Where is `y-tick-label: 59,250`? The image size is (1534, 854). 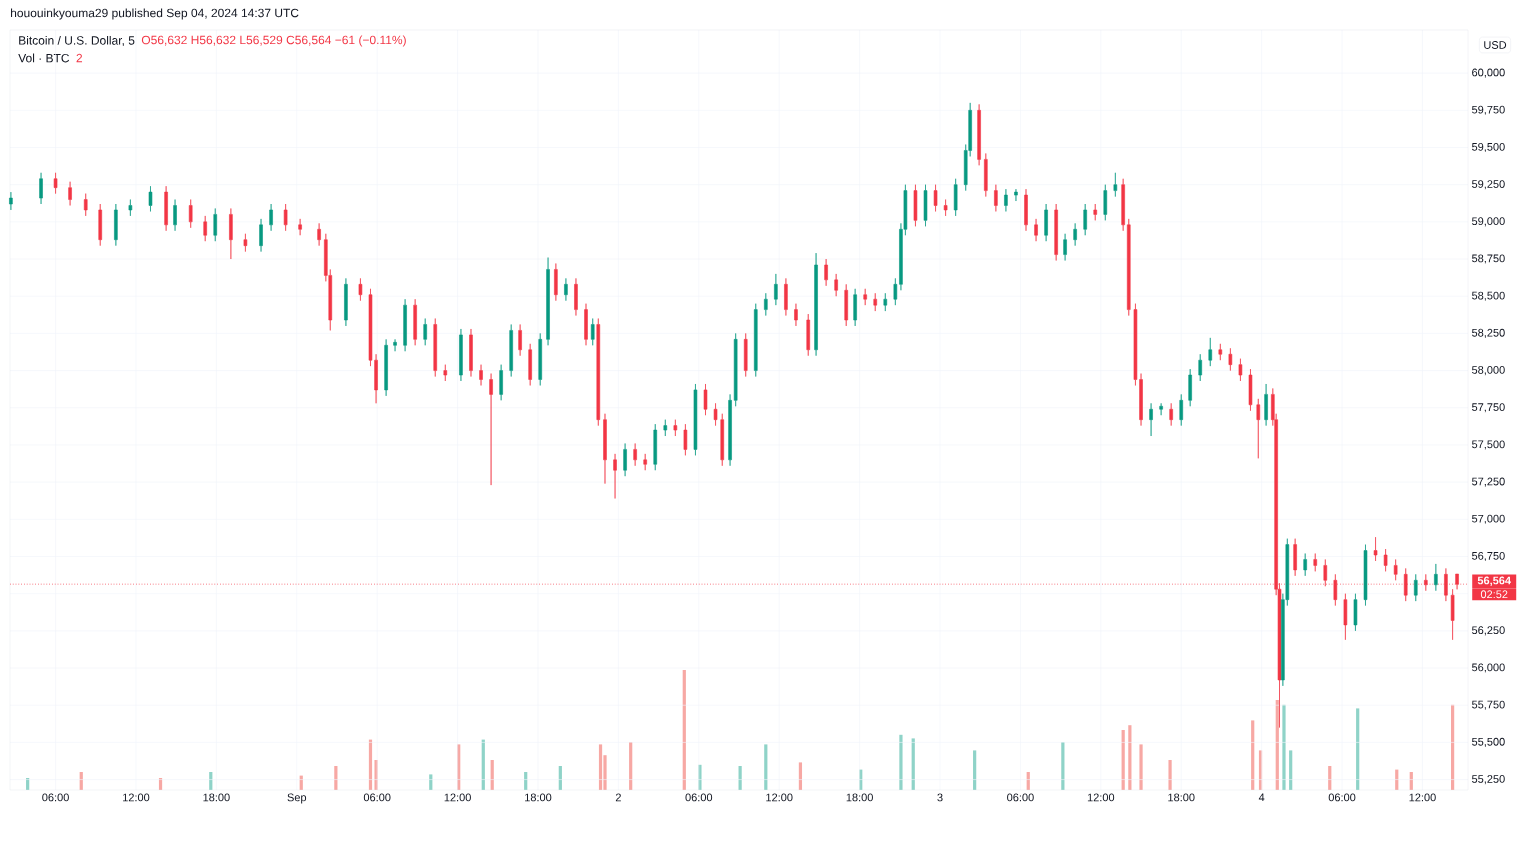 y-tick-label: 59,250 is located at coordinates (1488, 185).